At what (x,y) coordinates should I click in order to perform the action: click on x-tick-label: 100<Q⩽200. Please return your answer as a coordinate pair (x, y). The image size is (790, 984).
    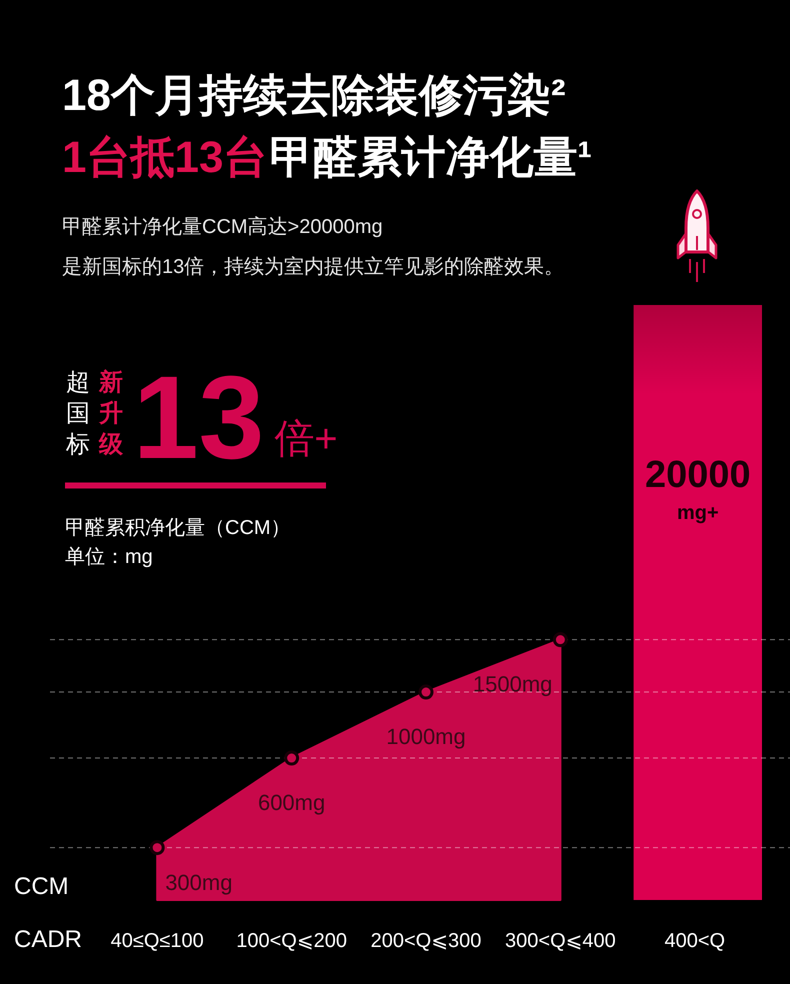
    Looking at the image, I should click on (291, 941).